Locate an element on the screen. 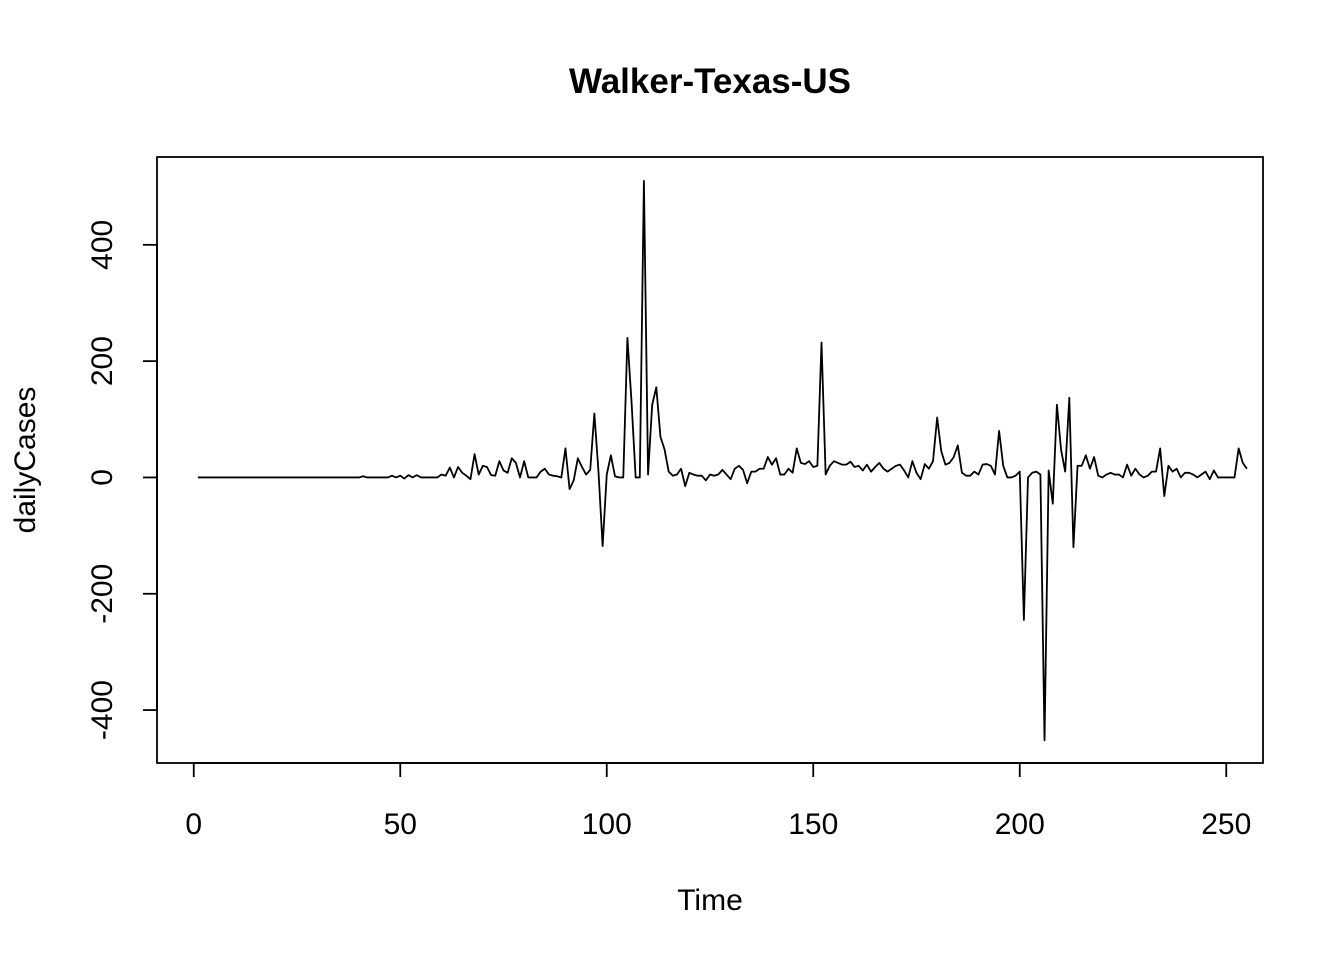 The width and height of the screenshot is (1344, 965). x-tick-label: 200 is located at coordinates (1020, 824).